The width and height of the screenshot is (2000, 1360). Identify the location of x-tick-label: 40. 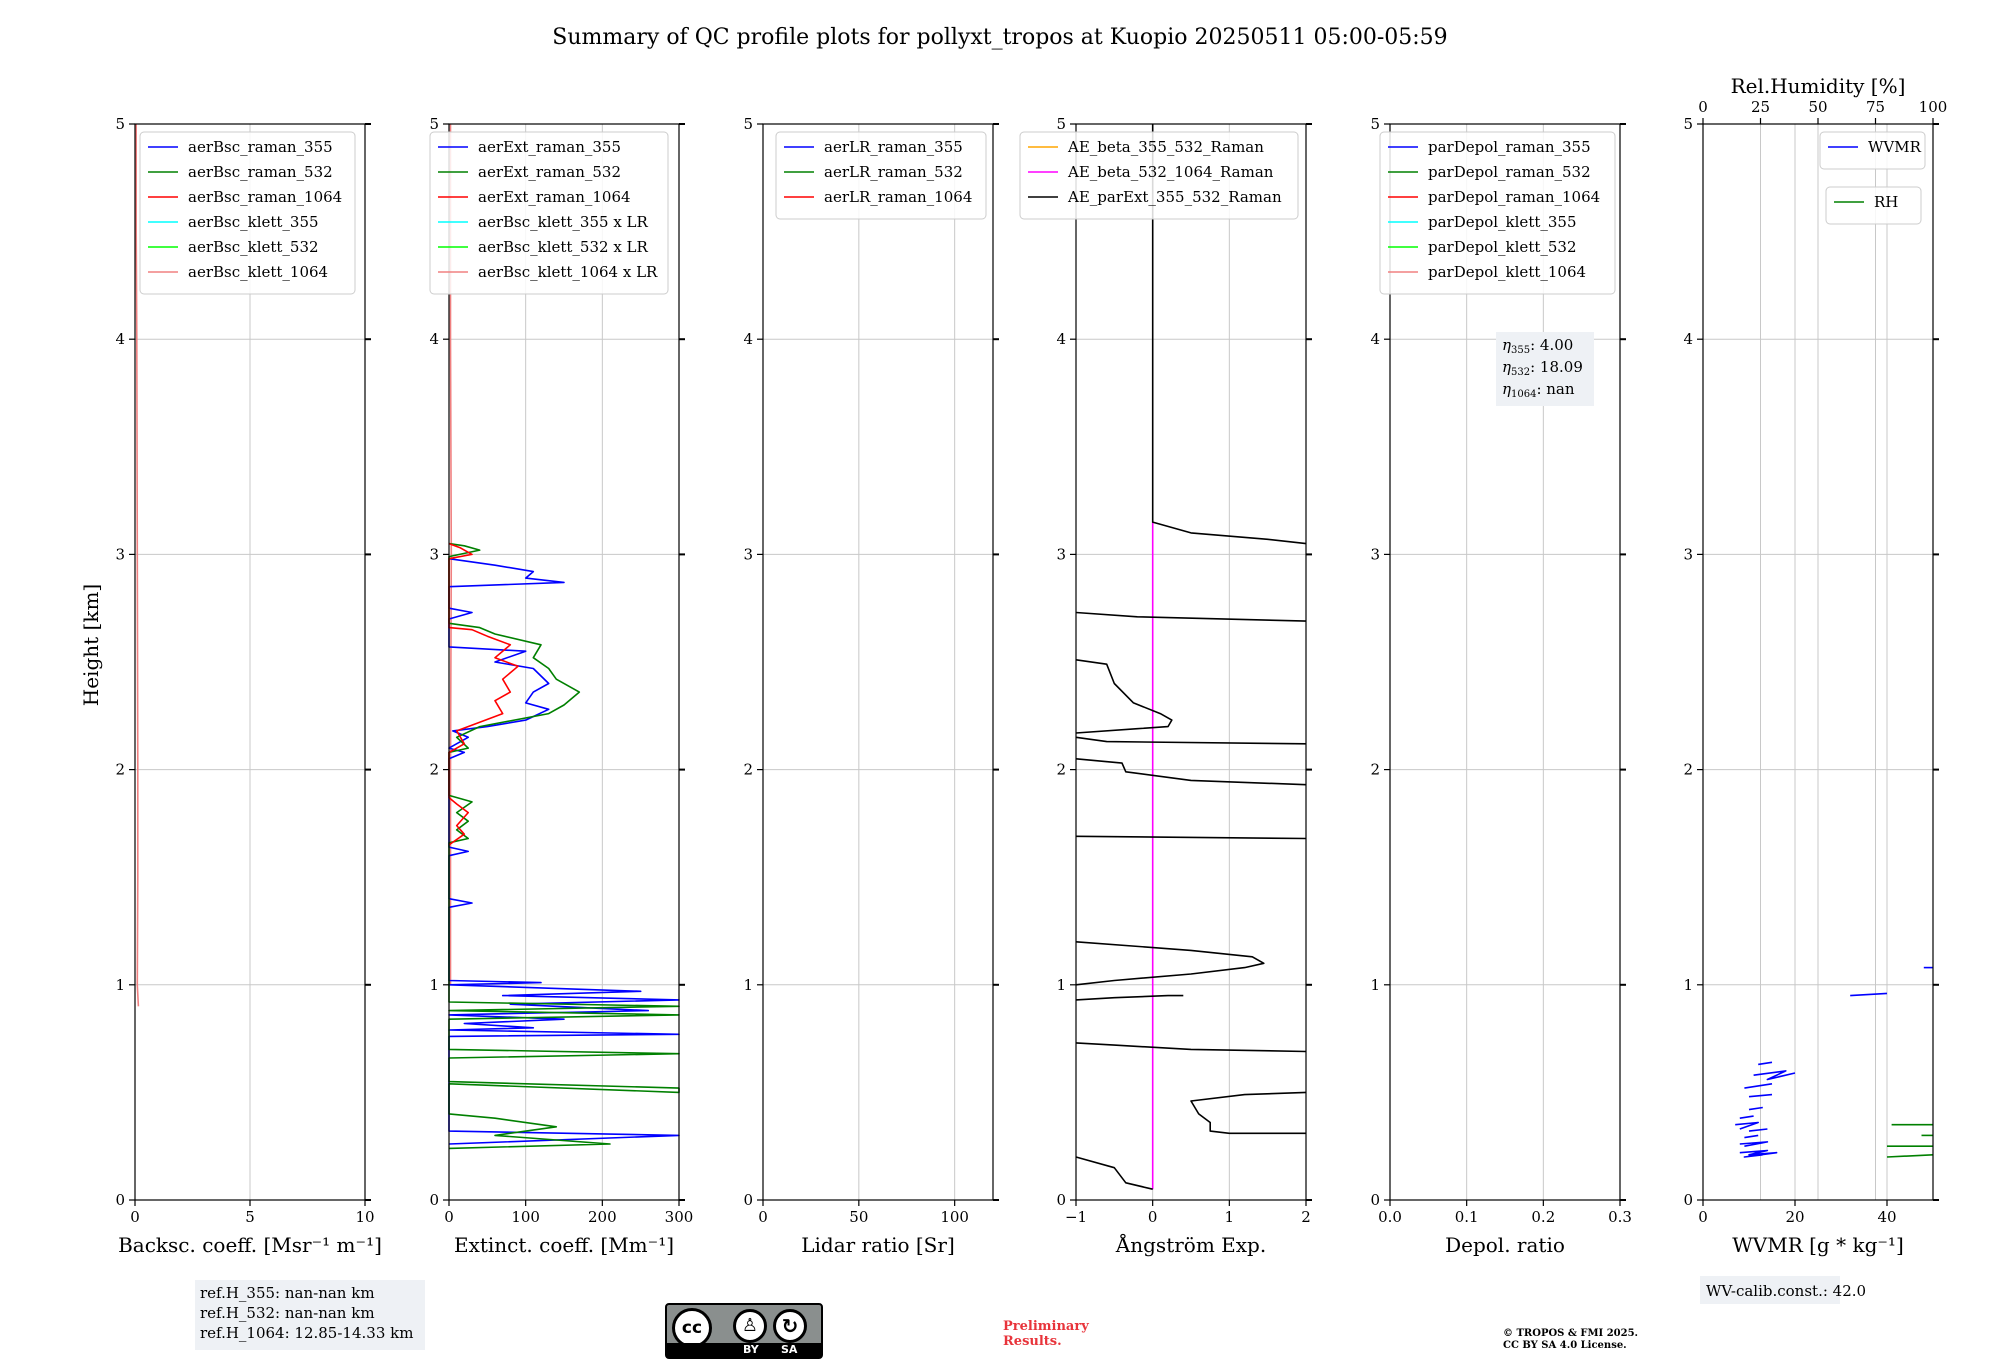
(1886, 1217).